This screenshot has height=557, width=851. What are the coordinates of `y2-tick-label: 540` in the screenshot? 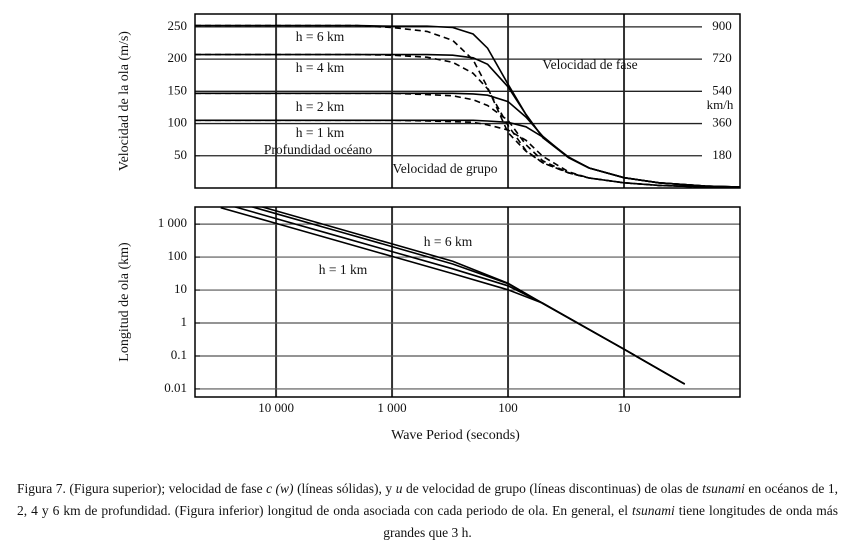 It's located at (722, 89).